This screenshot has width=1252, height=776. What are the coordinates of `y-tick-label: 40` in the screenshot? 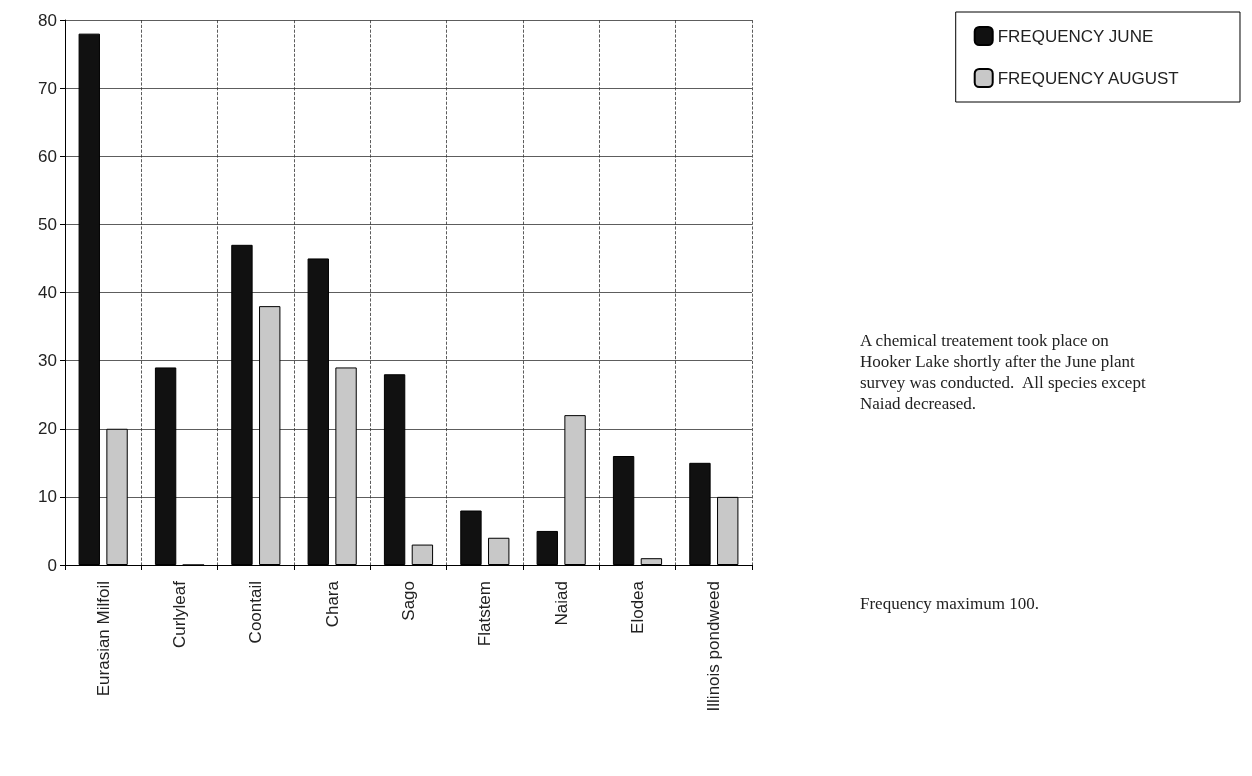 It's located at (47, 292).